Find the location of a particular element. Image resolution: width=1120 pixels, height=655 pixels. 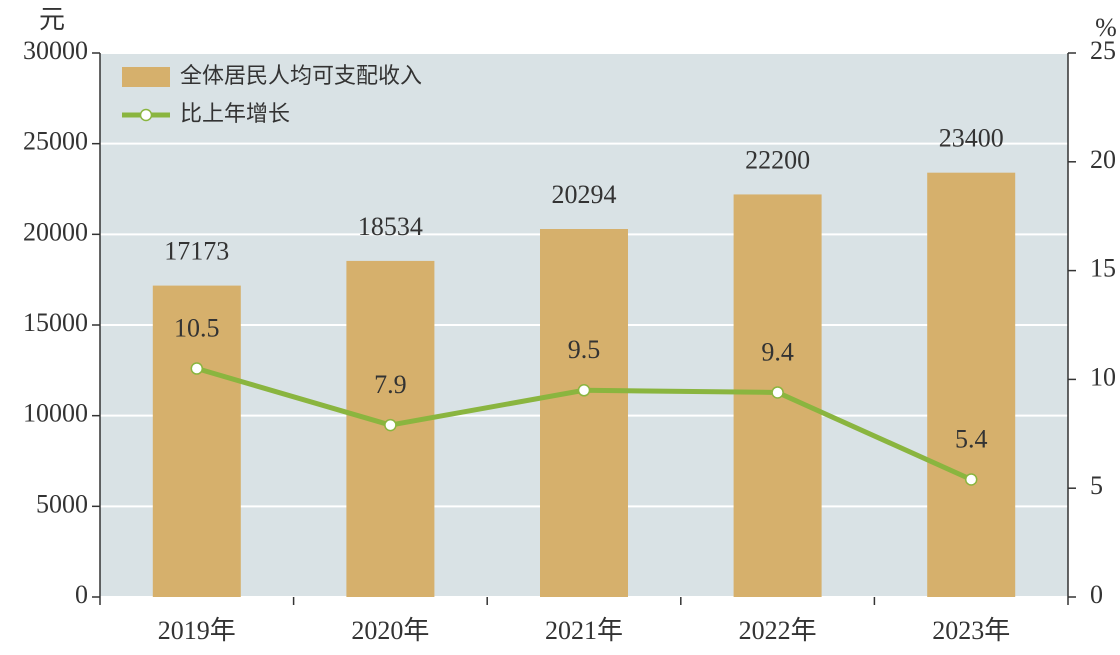

line-value-label: 10.5 is located at coordinates (197, 327).